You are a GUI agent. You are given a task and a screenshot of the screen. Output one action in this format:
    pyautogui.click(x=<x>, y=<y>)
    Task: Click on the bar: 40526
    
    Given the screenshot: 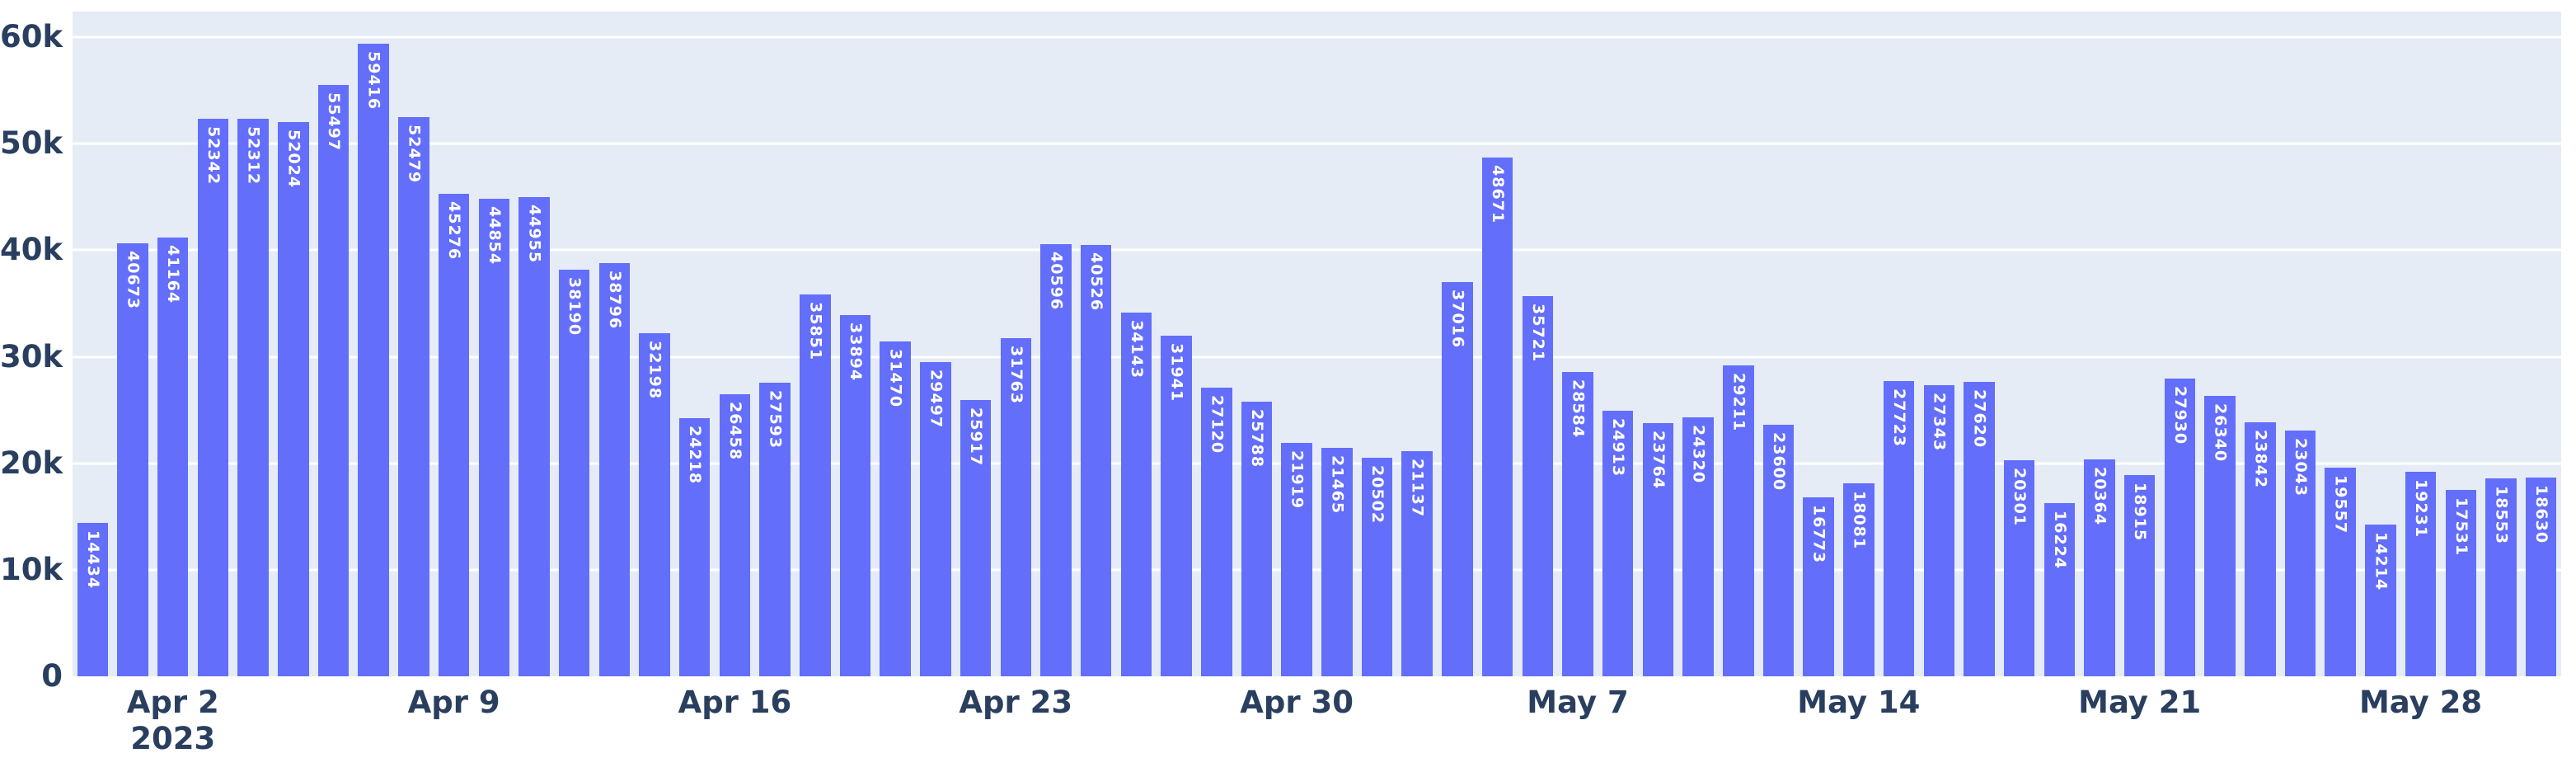 What is the action you would take?
    pyautogui.click(x=1096, y=460)
    